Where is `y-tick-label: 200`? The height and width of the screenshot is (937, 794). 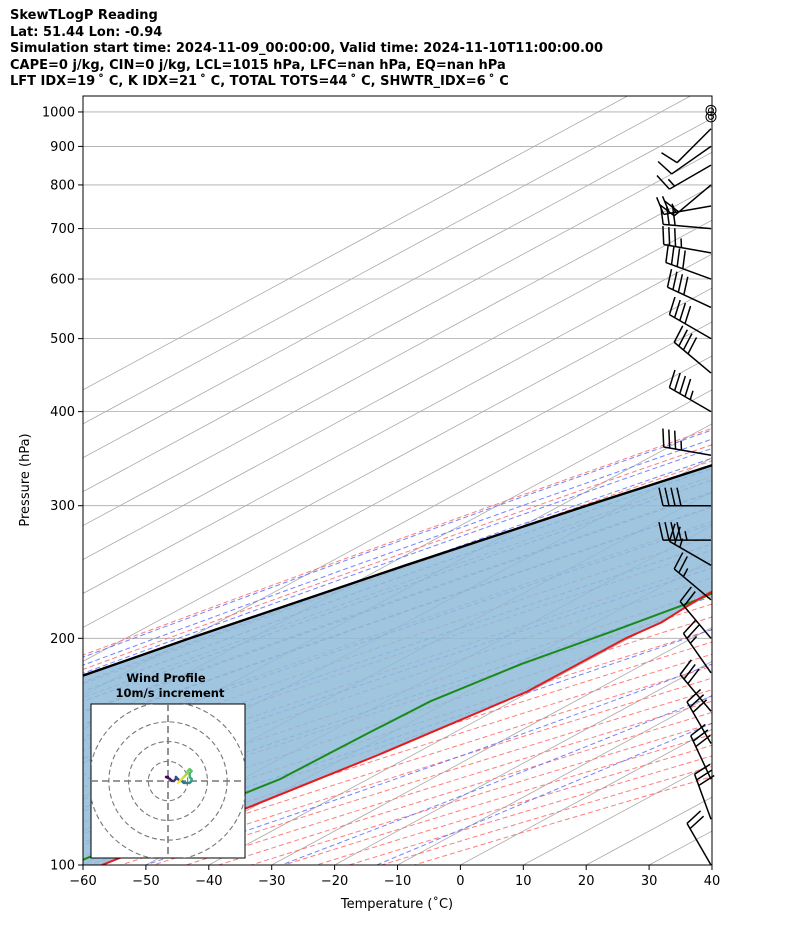 y-tick-label: 200 is located at coordinates (62, 639).